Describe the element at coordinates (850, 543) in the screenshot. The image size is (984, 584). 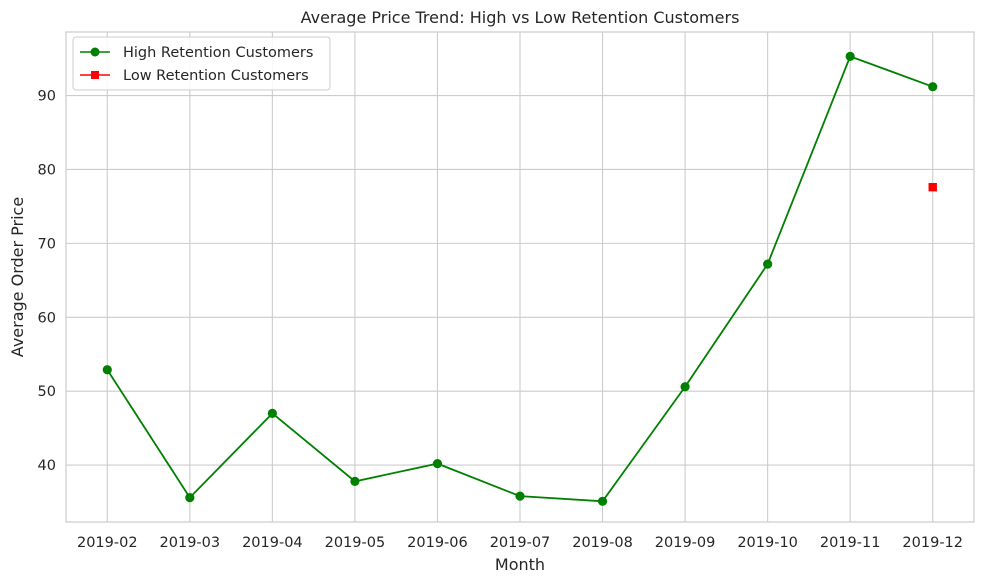
I see `x-tick-label: 2019-11` at that location.